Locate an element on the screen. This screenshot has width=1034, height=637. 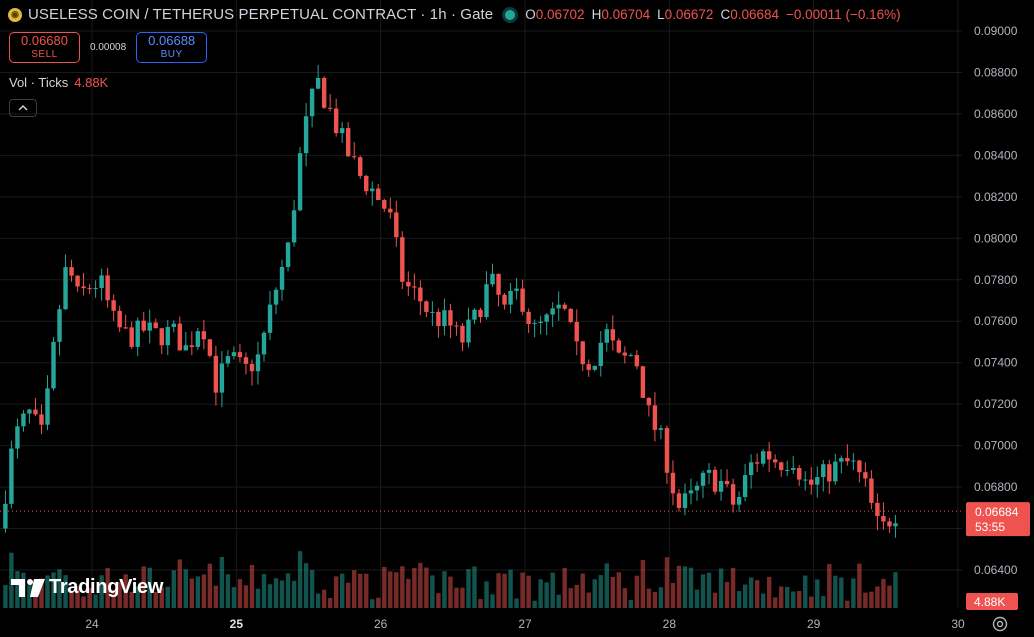
market-status-dot is located at coordinates (510, 14).